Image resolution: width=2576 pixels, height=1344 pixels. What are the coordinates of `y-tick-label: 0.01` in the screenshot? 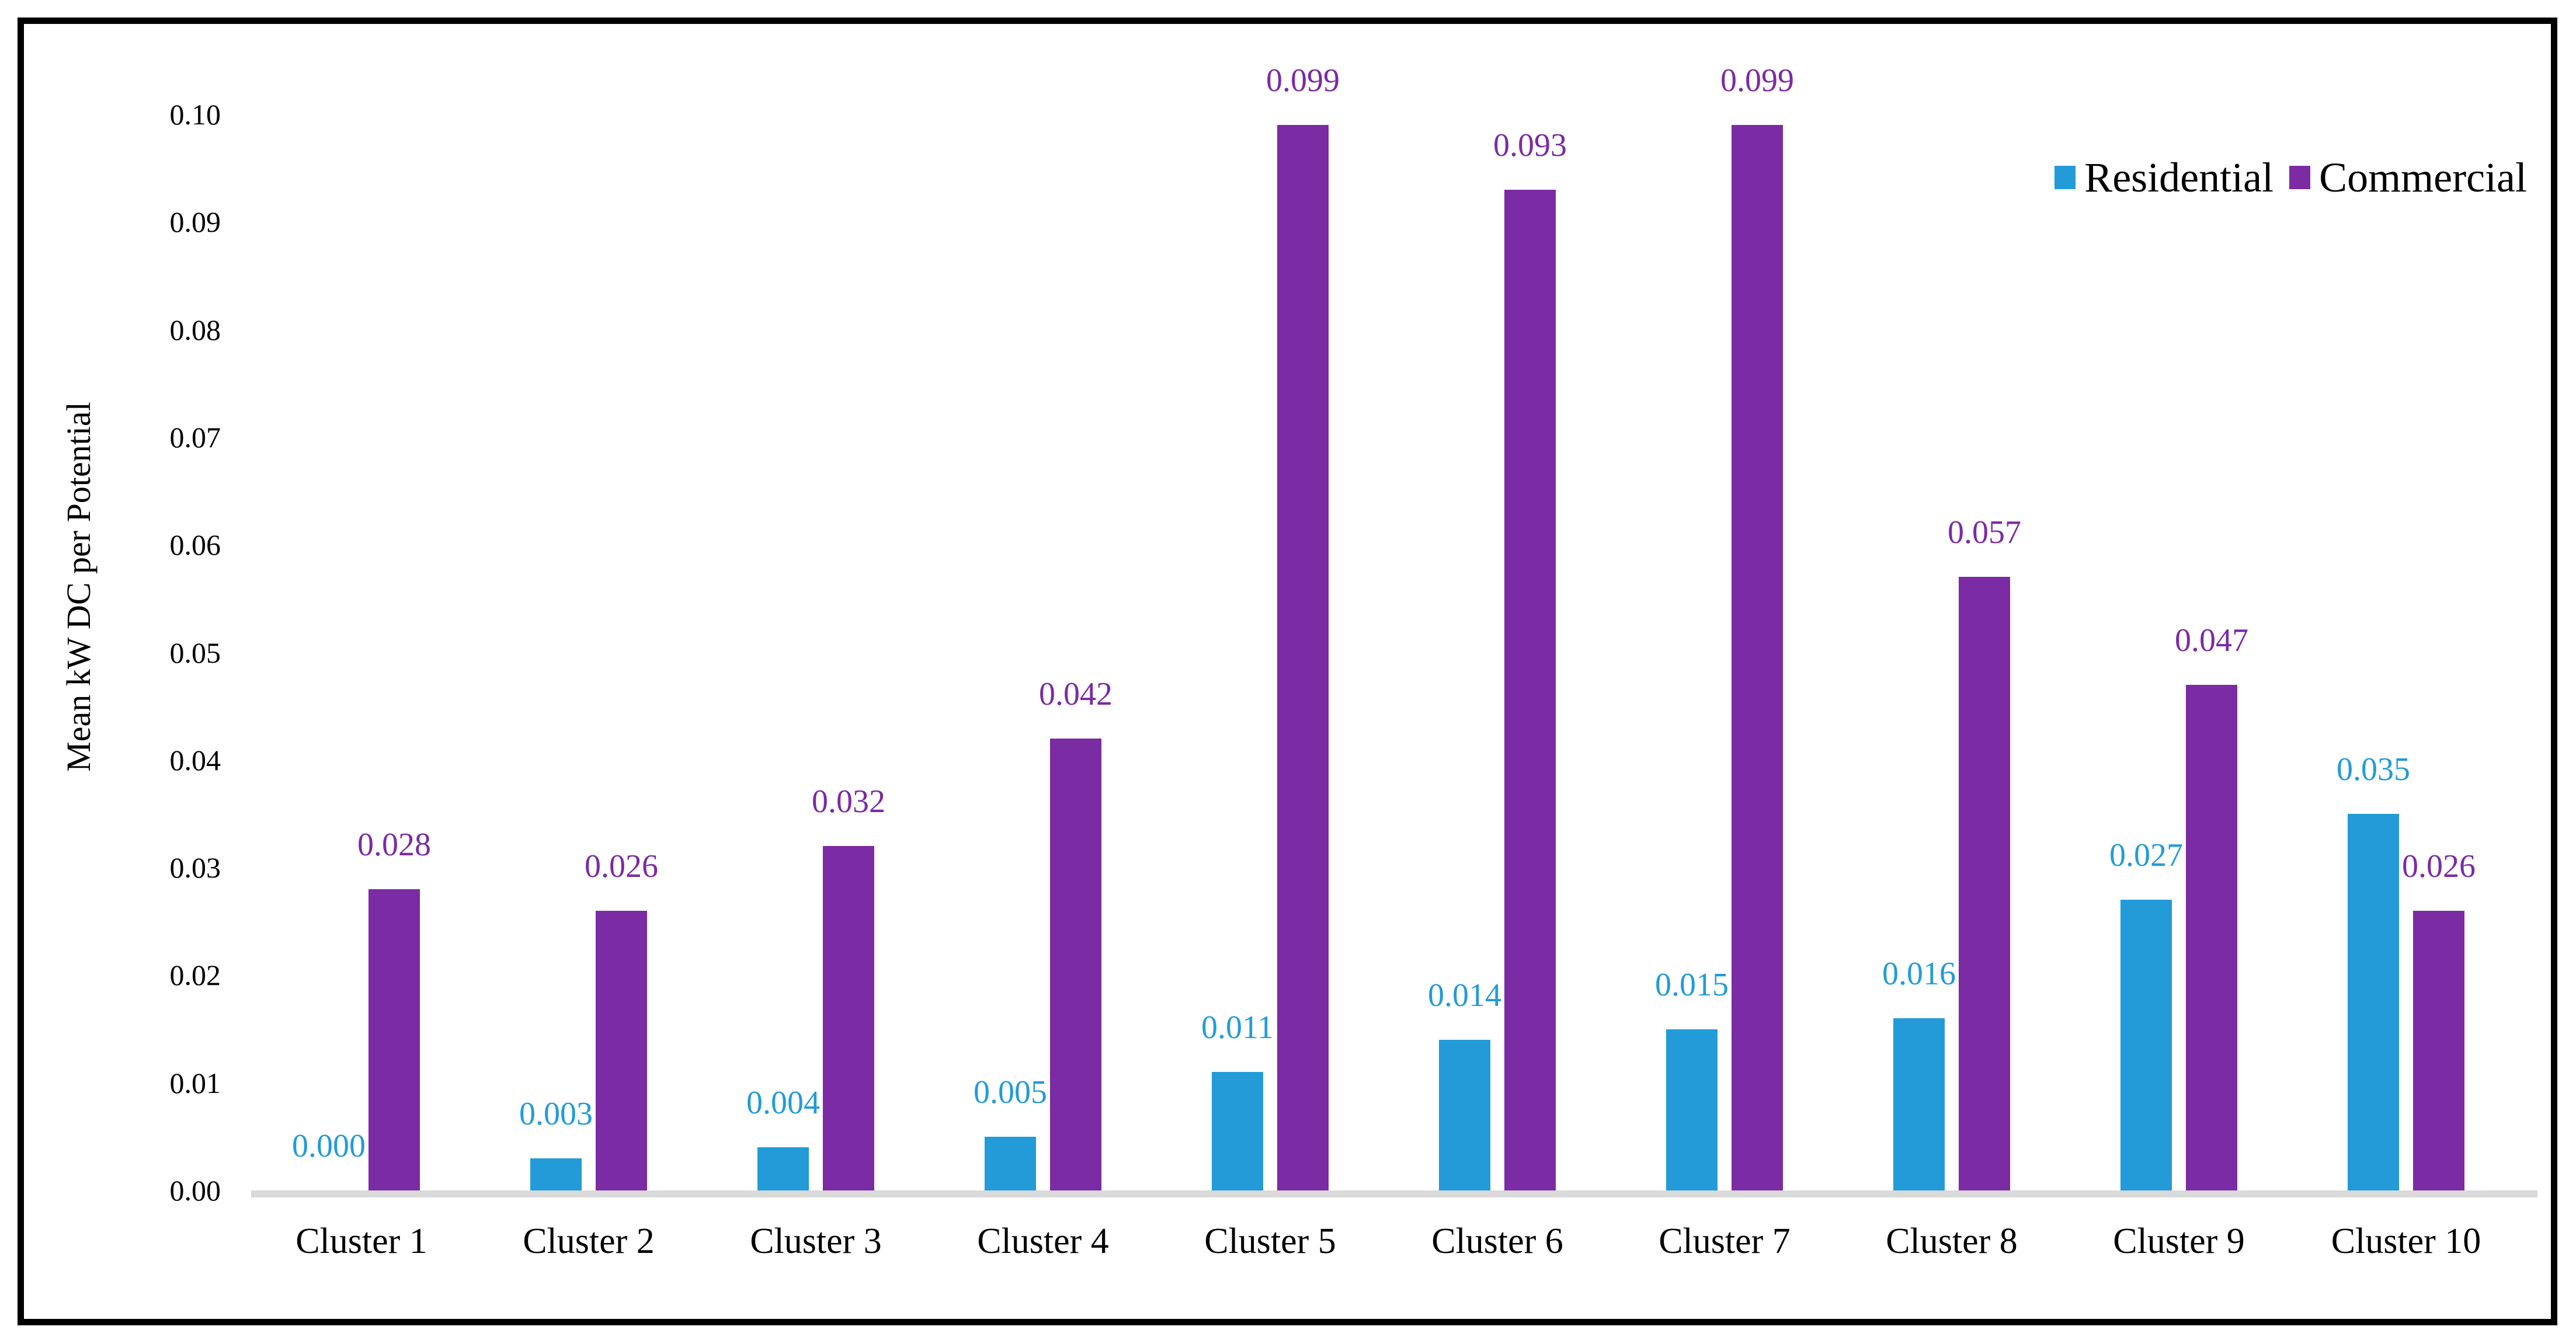 It's located at (195, 1083).